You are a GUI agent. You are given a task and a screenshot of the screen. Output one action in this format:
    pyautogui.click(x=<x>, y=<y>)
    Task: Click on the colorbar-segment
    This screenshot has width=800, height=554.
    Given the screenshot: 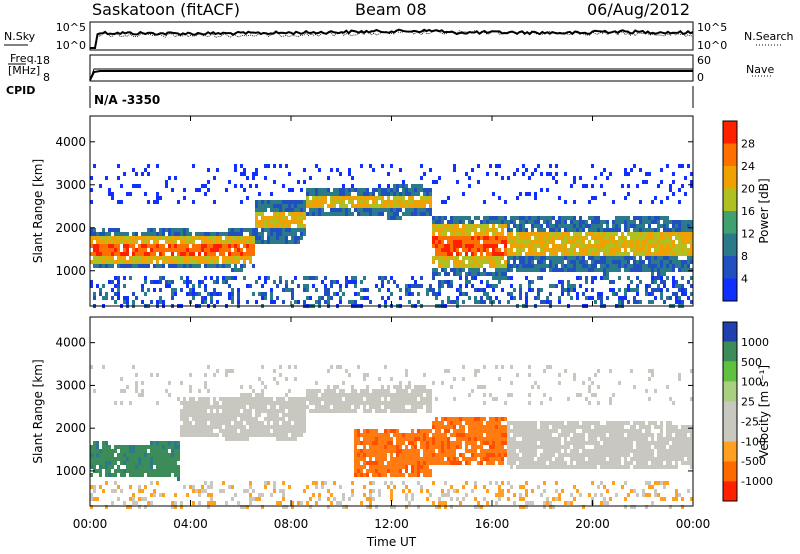 What is the action you would take?
    pyautogui.click(x=730, y=132)
    